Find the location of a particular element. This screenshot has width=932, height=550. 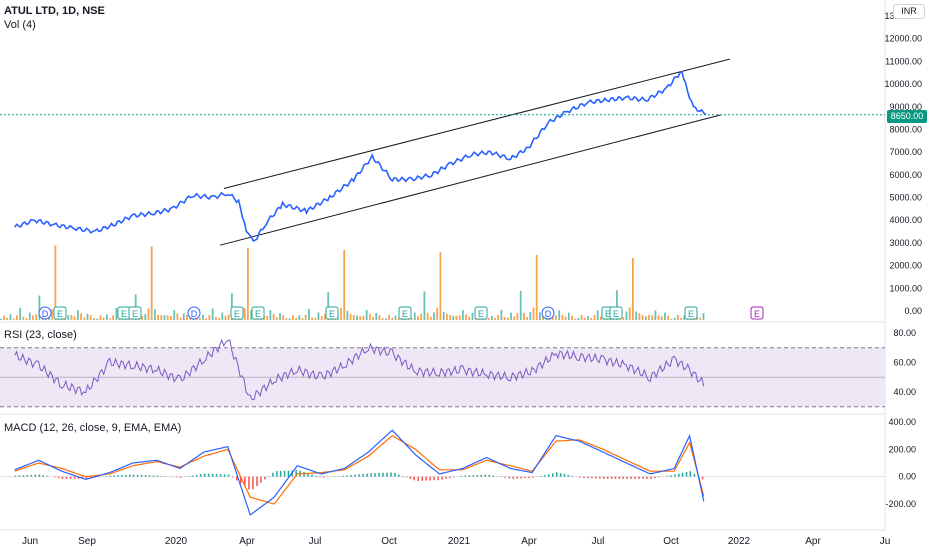

macd-label: MACD (12, 26, close, 9, EMA, EMA) is located at coordinates (93, 428).